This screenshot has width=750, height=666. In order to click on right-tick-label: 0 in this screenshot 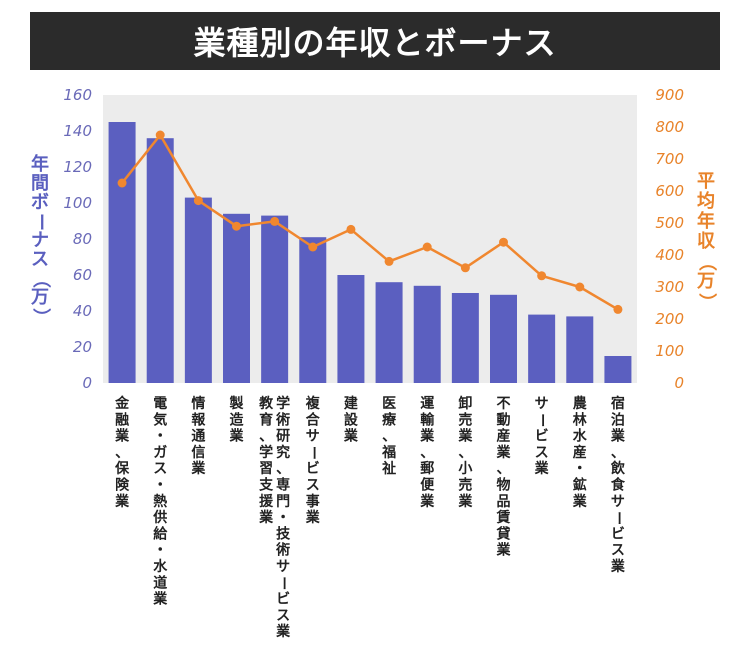, I will do `click(679, 383)`.